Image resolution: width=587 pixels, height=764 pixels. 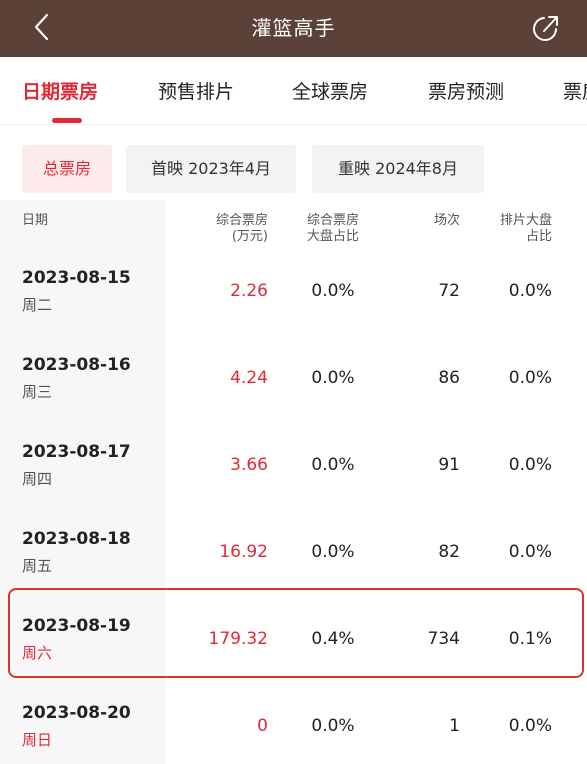 What do you see at coordinates (530, 639) in the screenshot?
I see `row-screen-share: 0.1%` at bounding box center [530, 639].